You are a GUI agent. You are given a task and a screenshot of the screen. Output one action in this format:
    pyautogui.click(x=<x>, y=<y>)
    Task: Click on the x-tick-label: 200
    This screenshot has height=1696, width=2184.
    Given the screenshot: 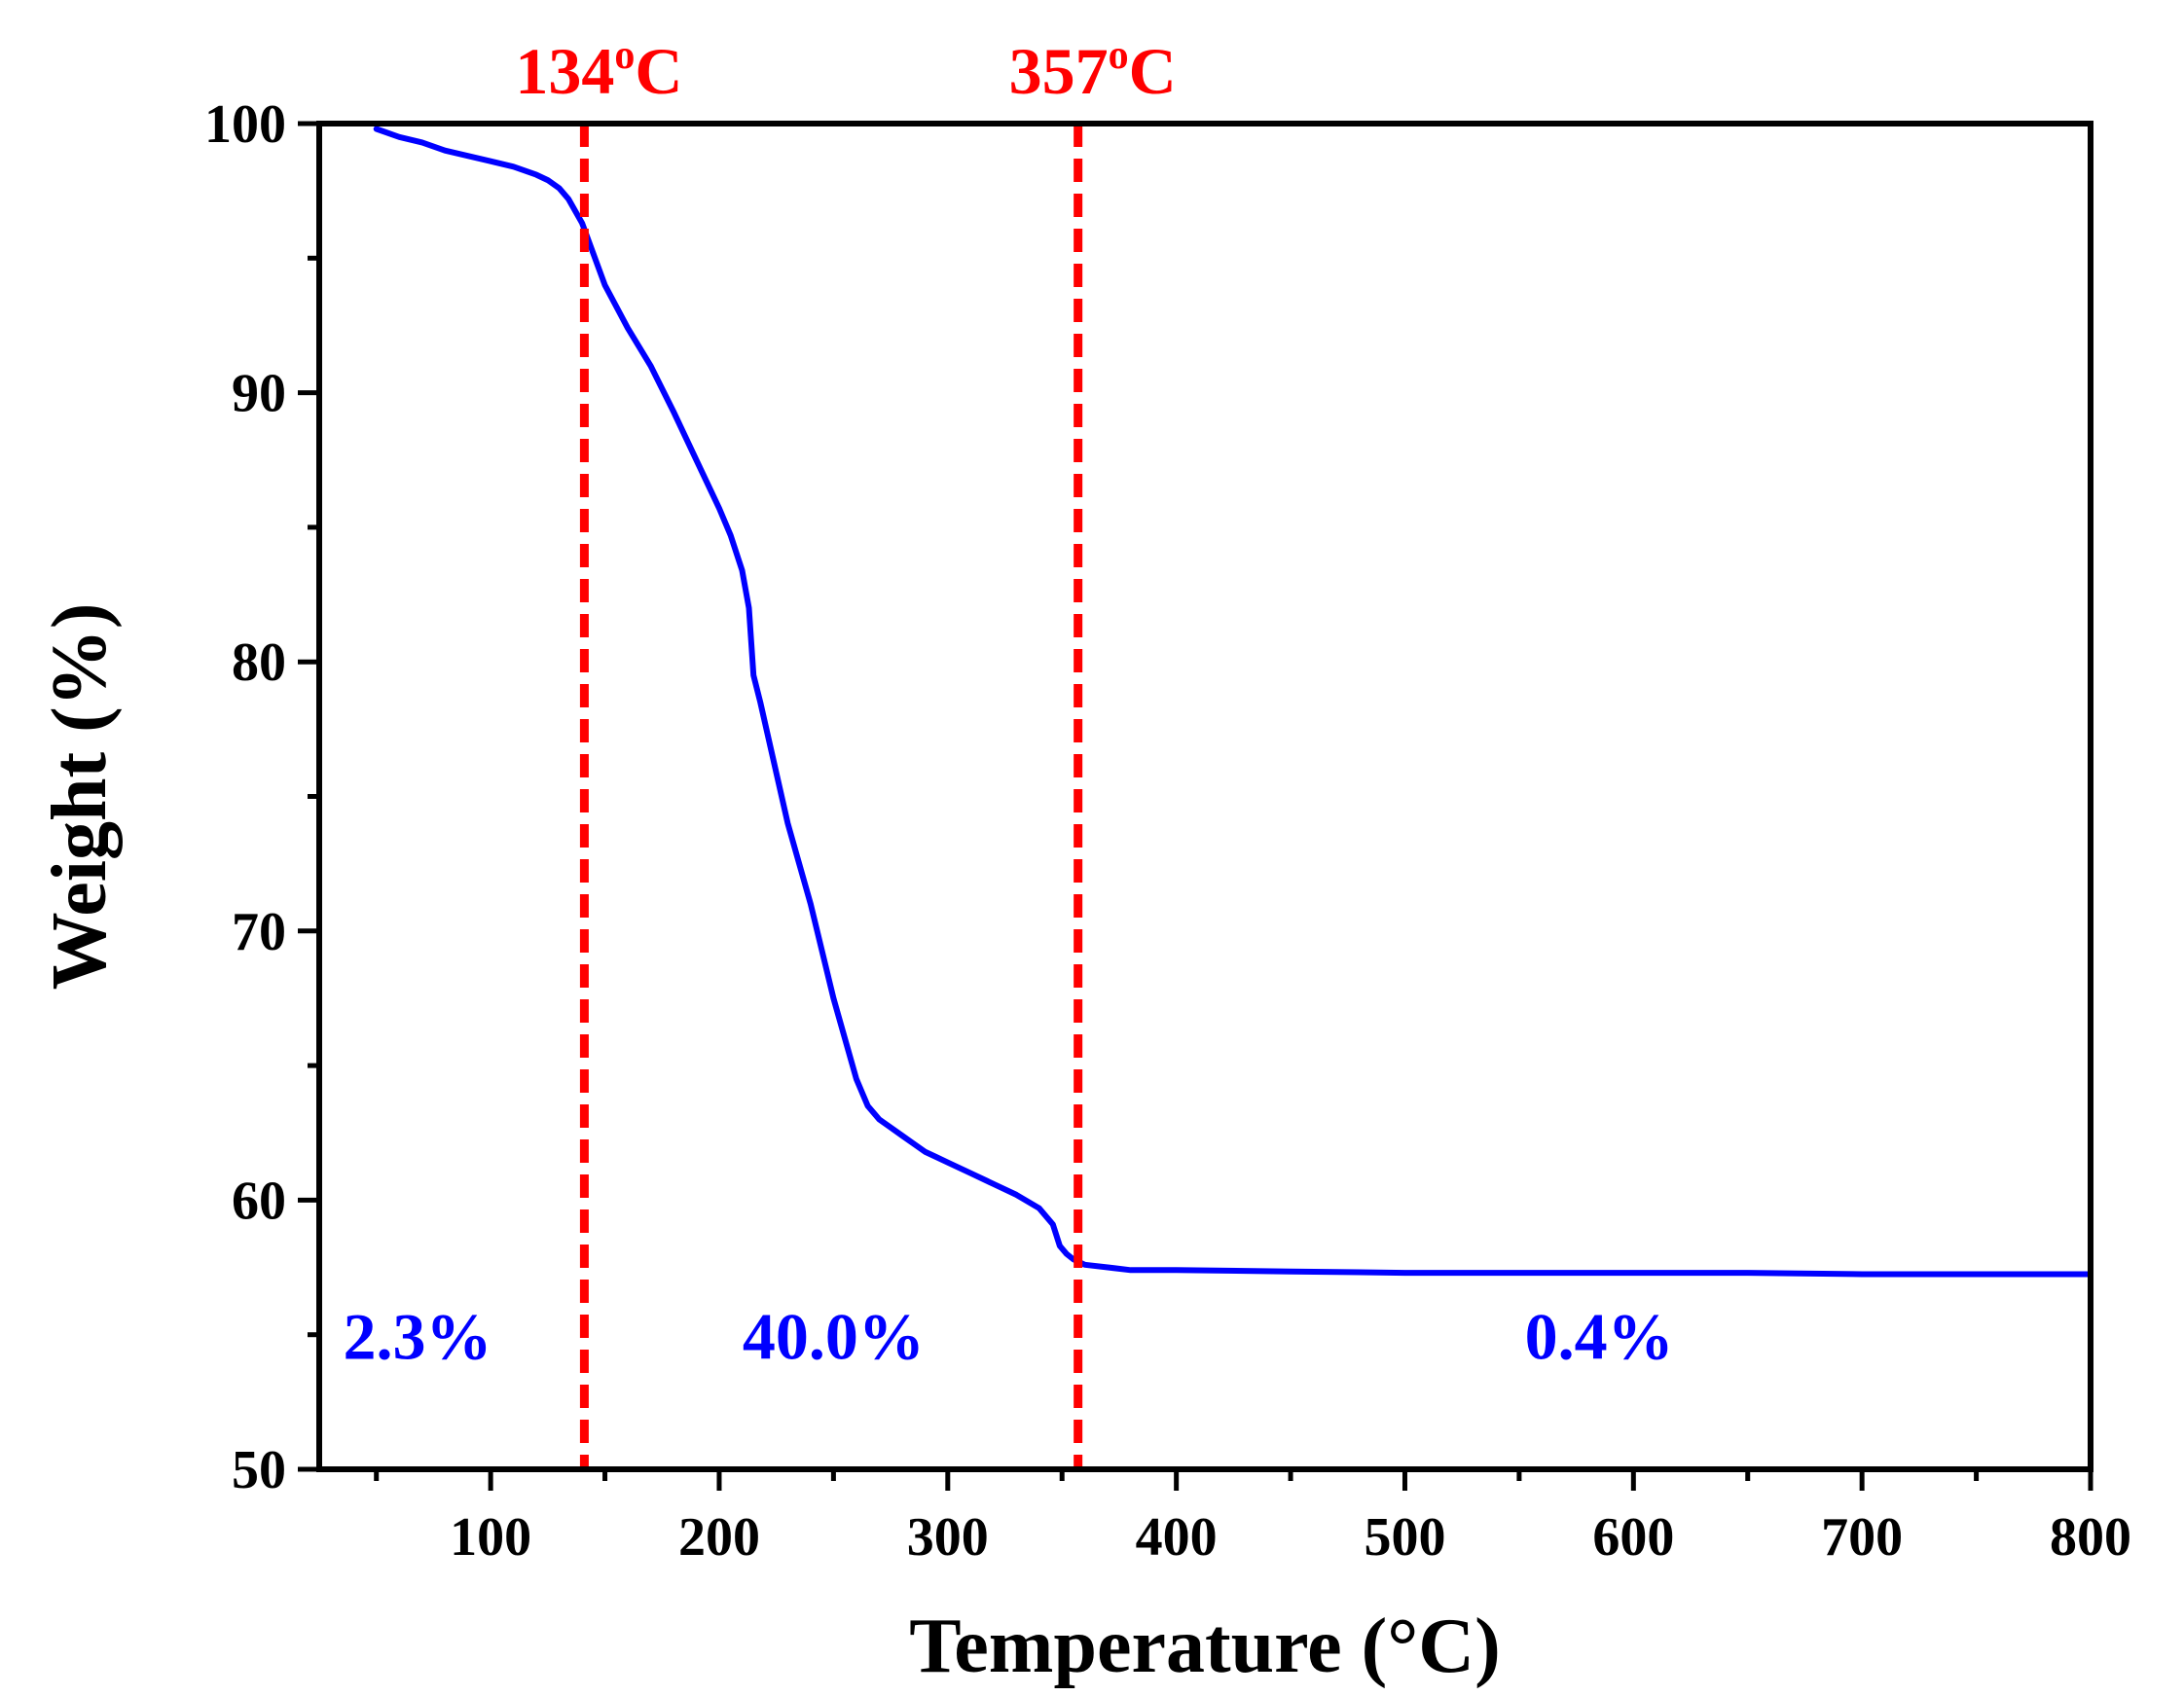 What is the action you would take?
    pyautogui.click(x=719, y=1537)
    